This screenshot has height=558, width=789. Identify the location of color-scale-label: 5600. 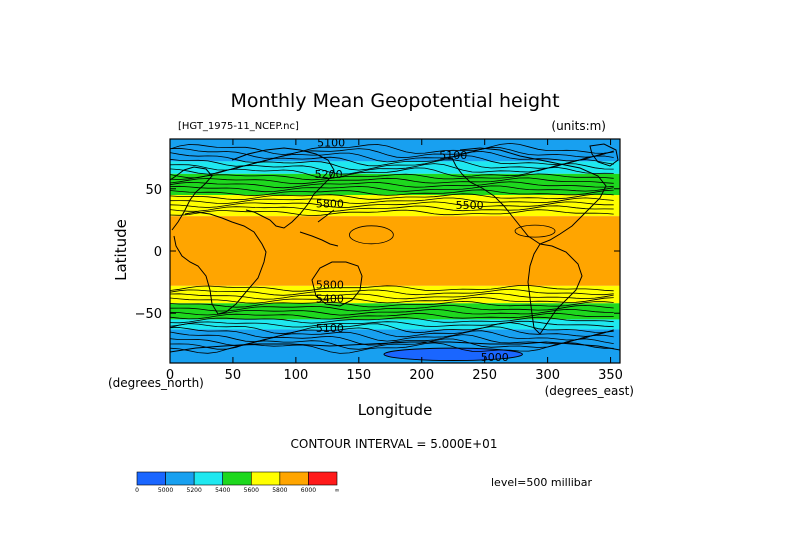
(251, 490).